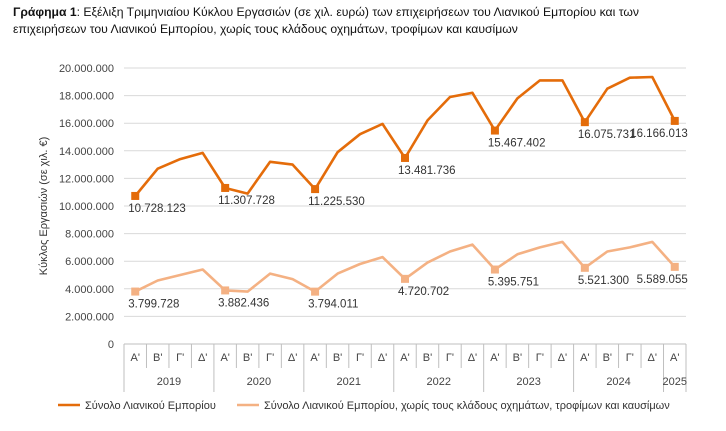  What do you see at coordinates (45, 12) in the screenshot?
I see `caption-prefix: Γράφημα 1` at bounding box center [45, 12].